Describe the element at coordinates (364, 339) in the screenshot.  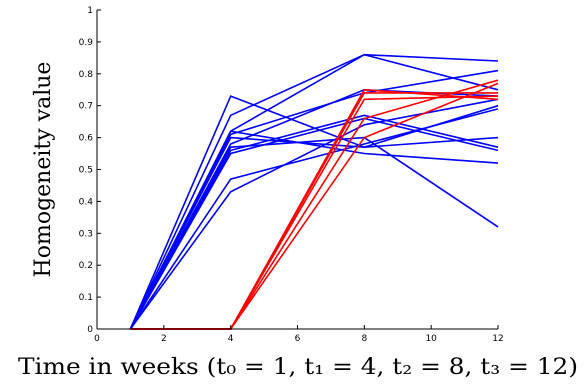
I see `x-tick-label: 8` at that location.